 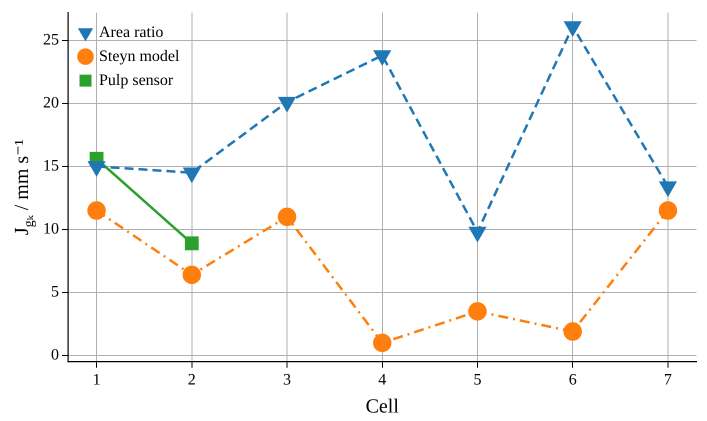 I want to click on x-tick-label: 7, so click(x=668, y=380).